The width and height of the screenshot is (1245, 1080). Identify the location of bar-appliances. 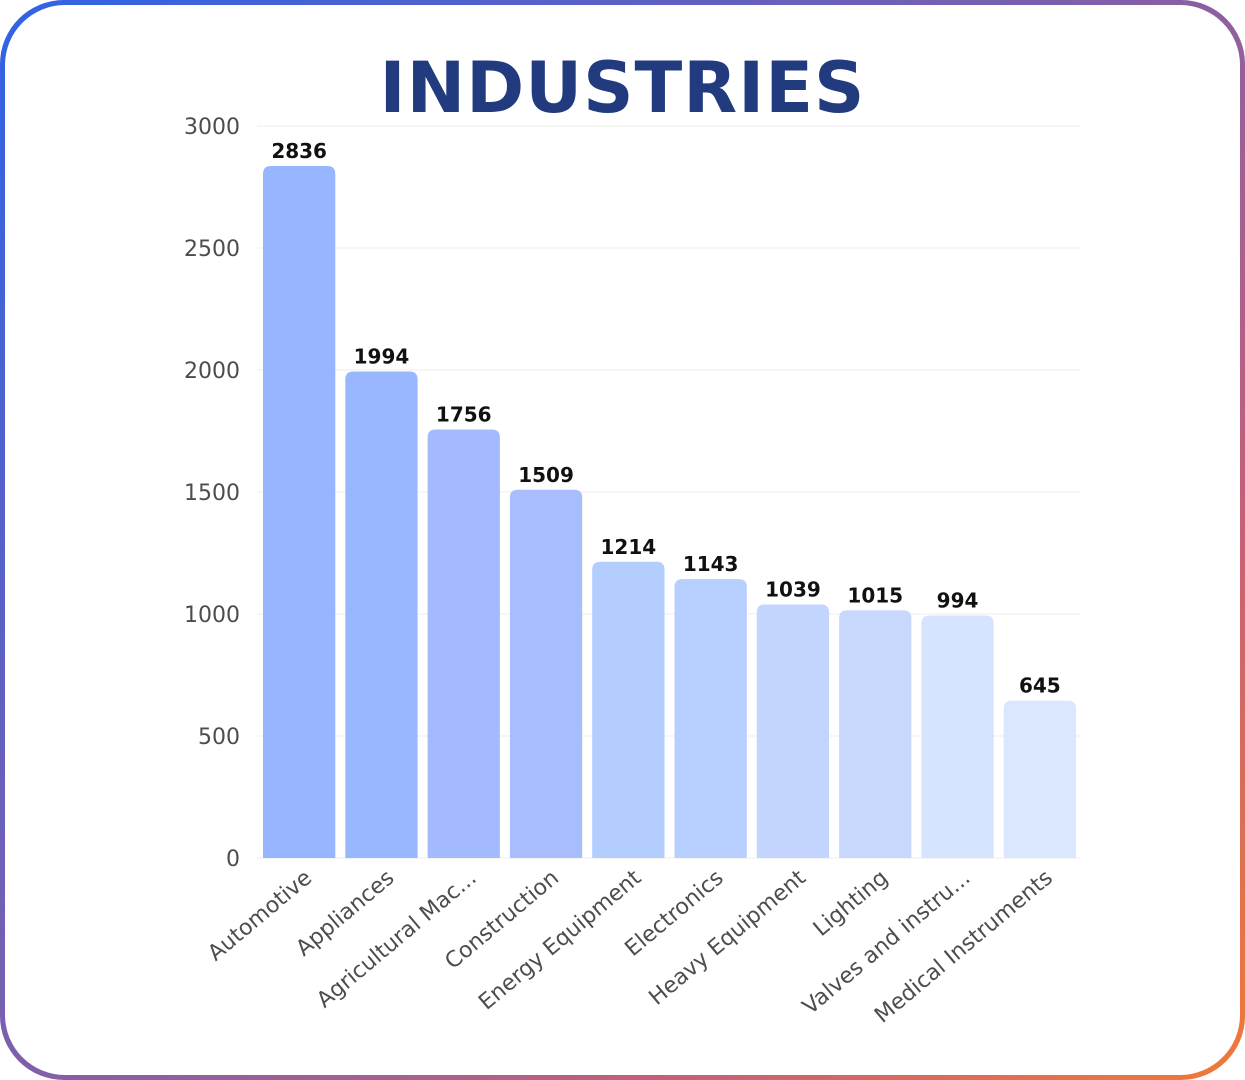
(381, 614).